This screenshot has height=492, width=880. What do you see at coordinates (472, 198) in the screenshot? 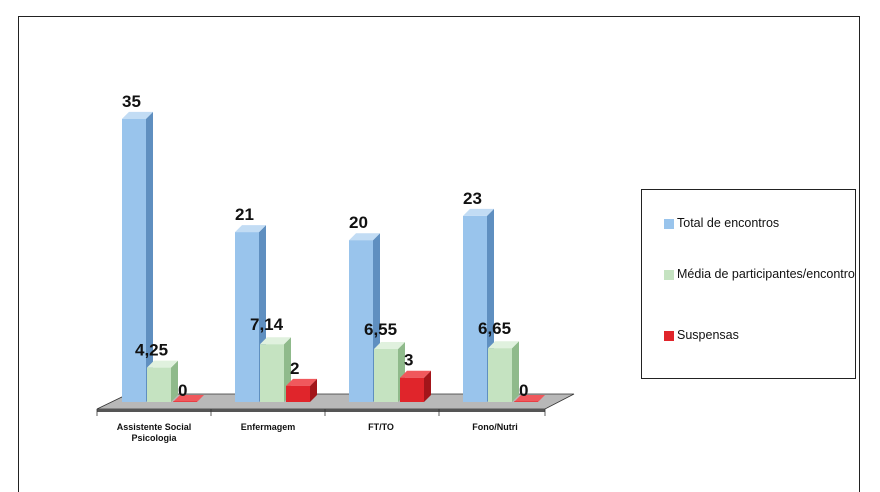
I see `data-label: 23` at bounding box center [472, 198].